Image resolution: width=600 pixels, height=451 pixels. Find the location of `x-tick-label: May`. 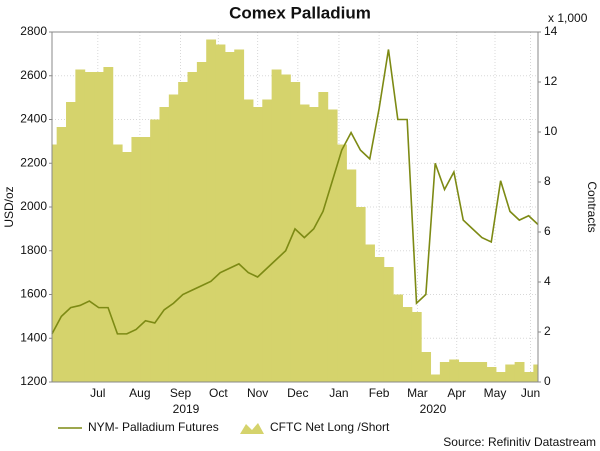

x-tick-label: May is located at coordinates (495, 393).